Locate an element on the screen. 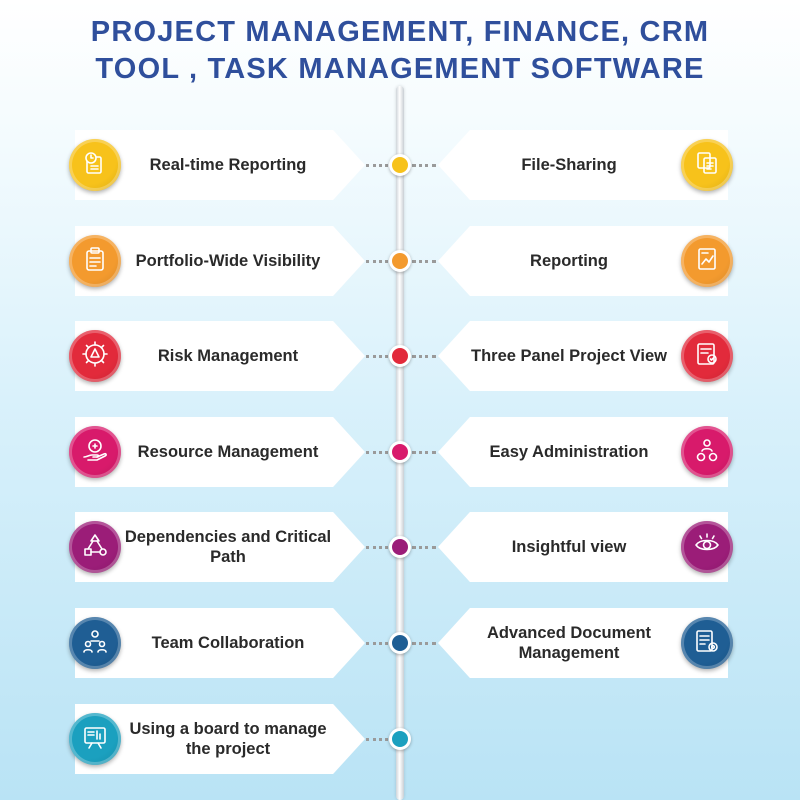 The image size is (800, 800). feature-row: Using a board to manage the project is located at coordinates (400, 739).